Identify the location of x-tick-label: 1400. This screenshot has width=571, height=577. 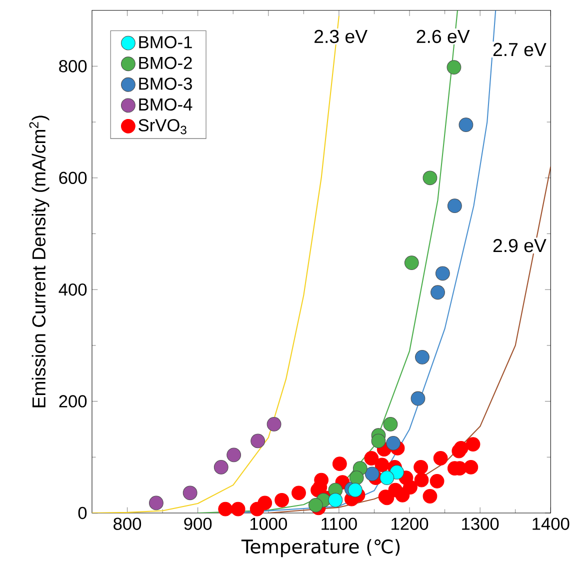
(551, 524).